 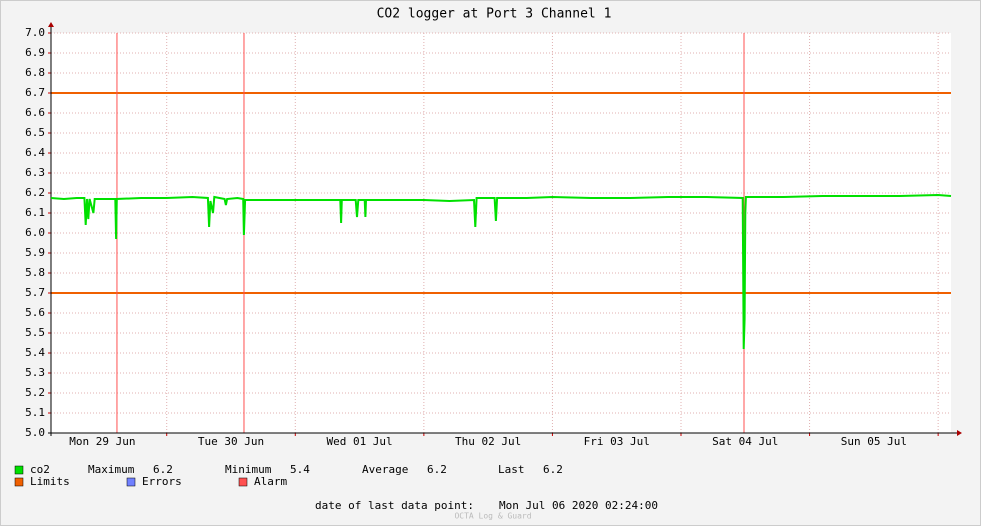 I want to click on y-tick-label: 5.6, so click(x=35, y=312).